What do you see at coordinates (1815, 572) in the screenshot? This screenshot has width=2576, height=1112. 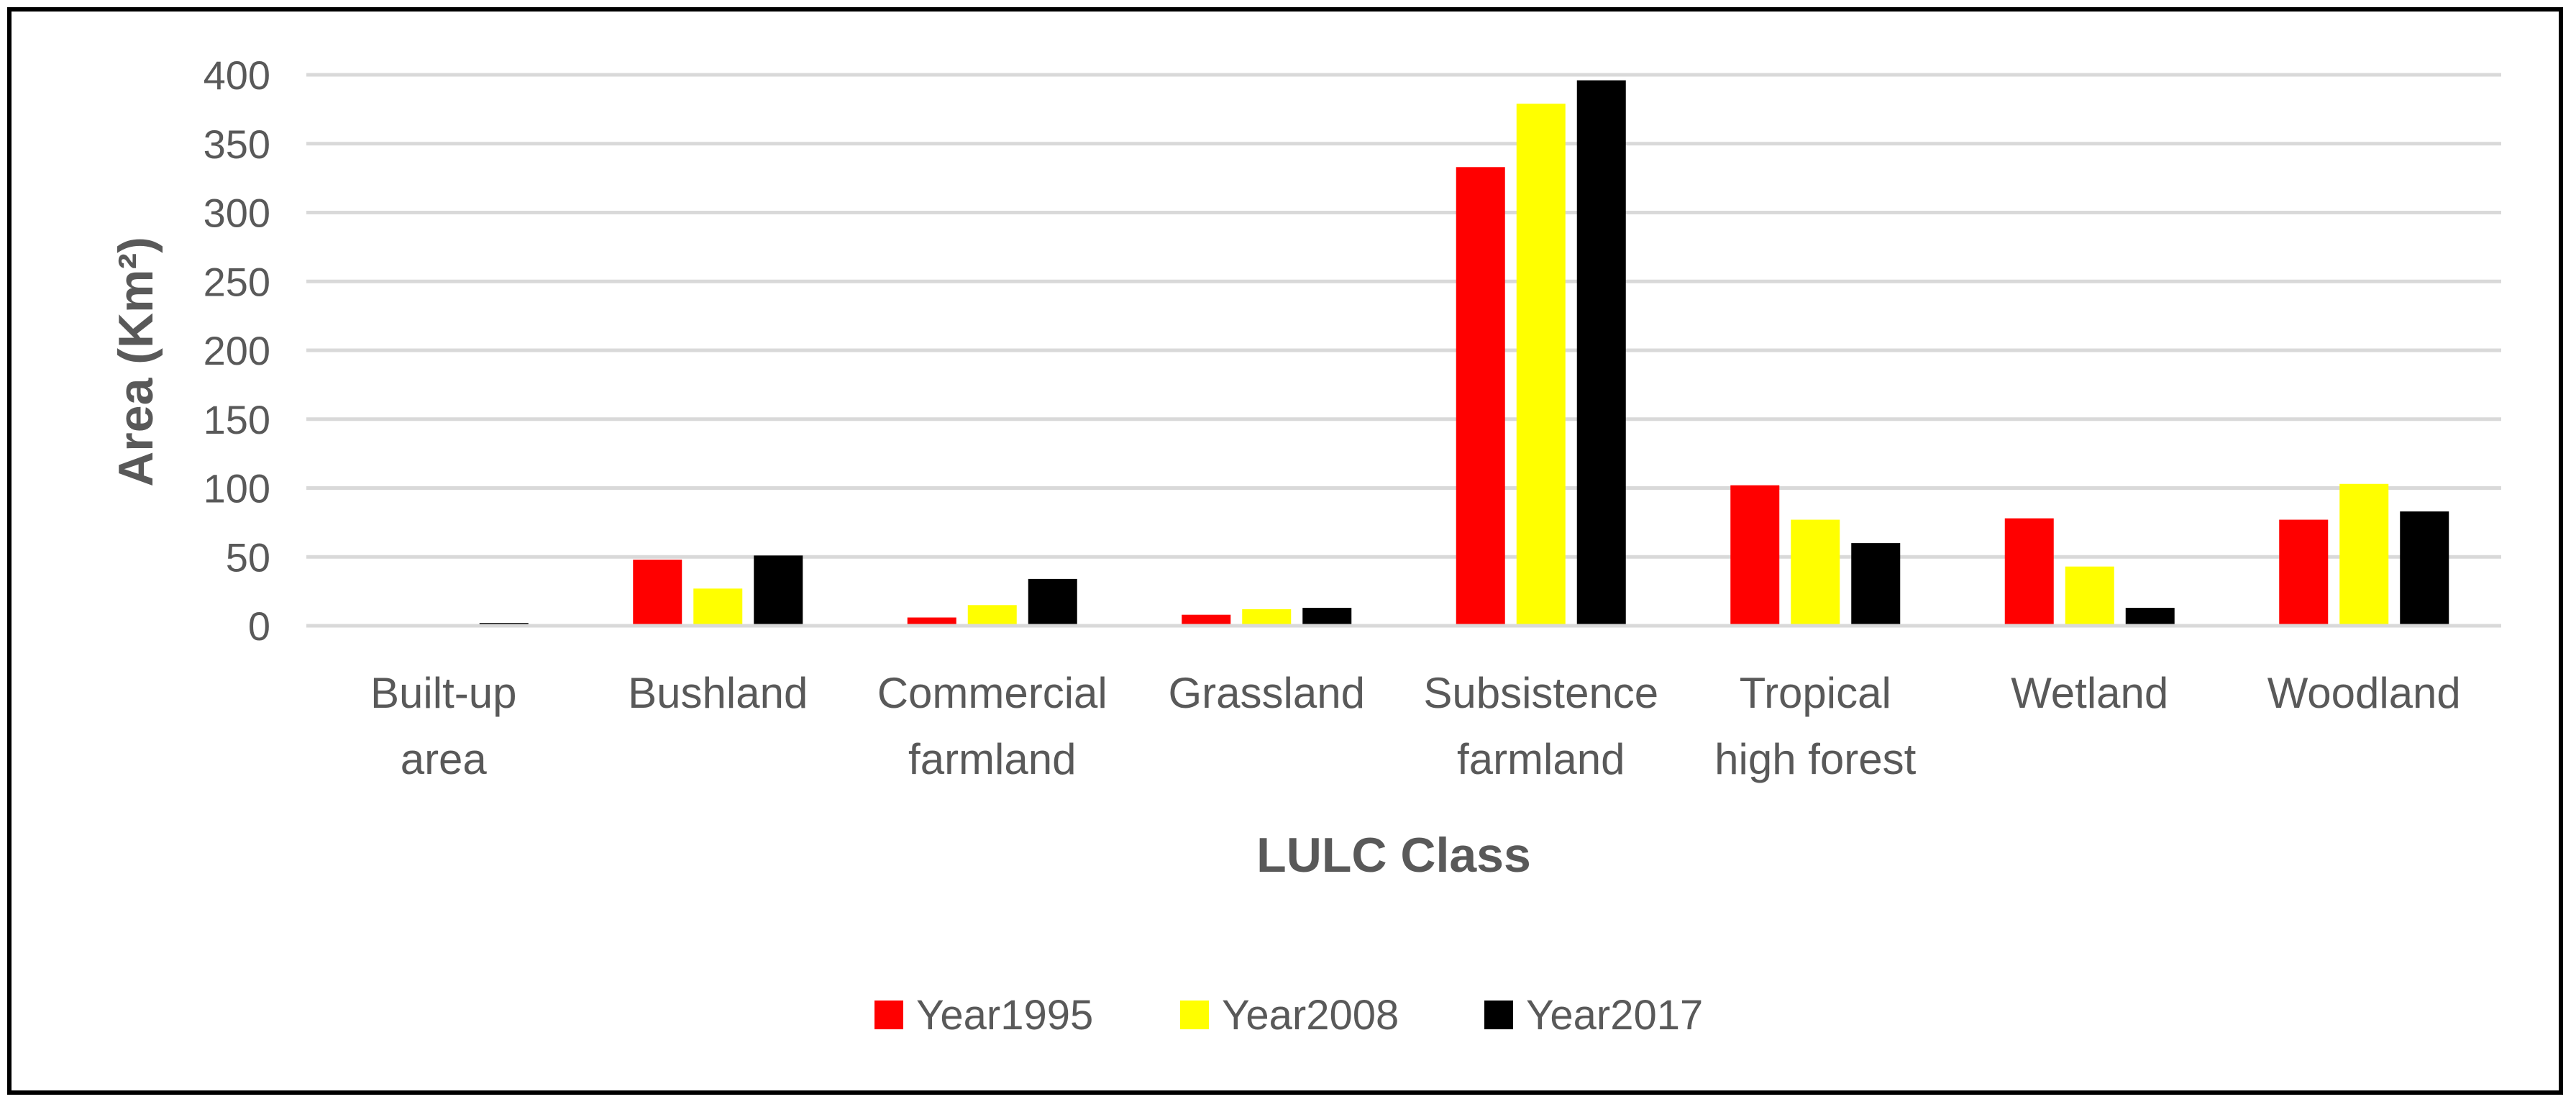 I see `bar-year2008-tropical-high-forest` at bounding box center [1815, 572].